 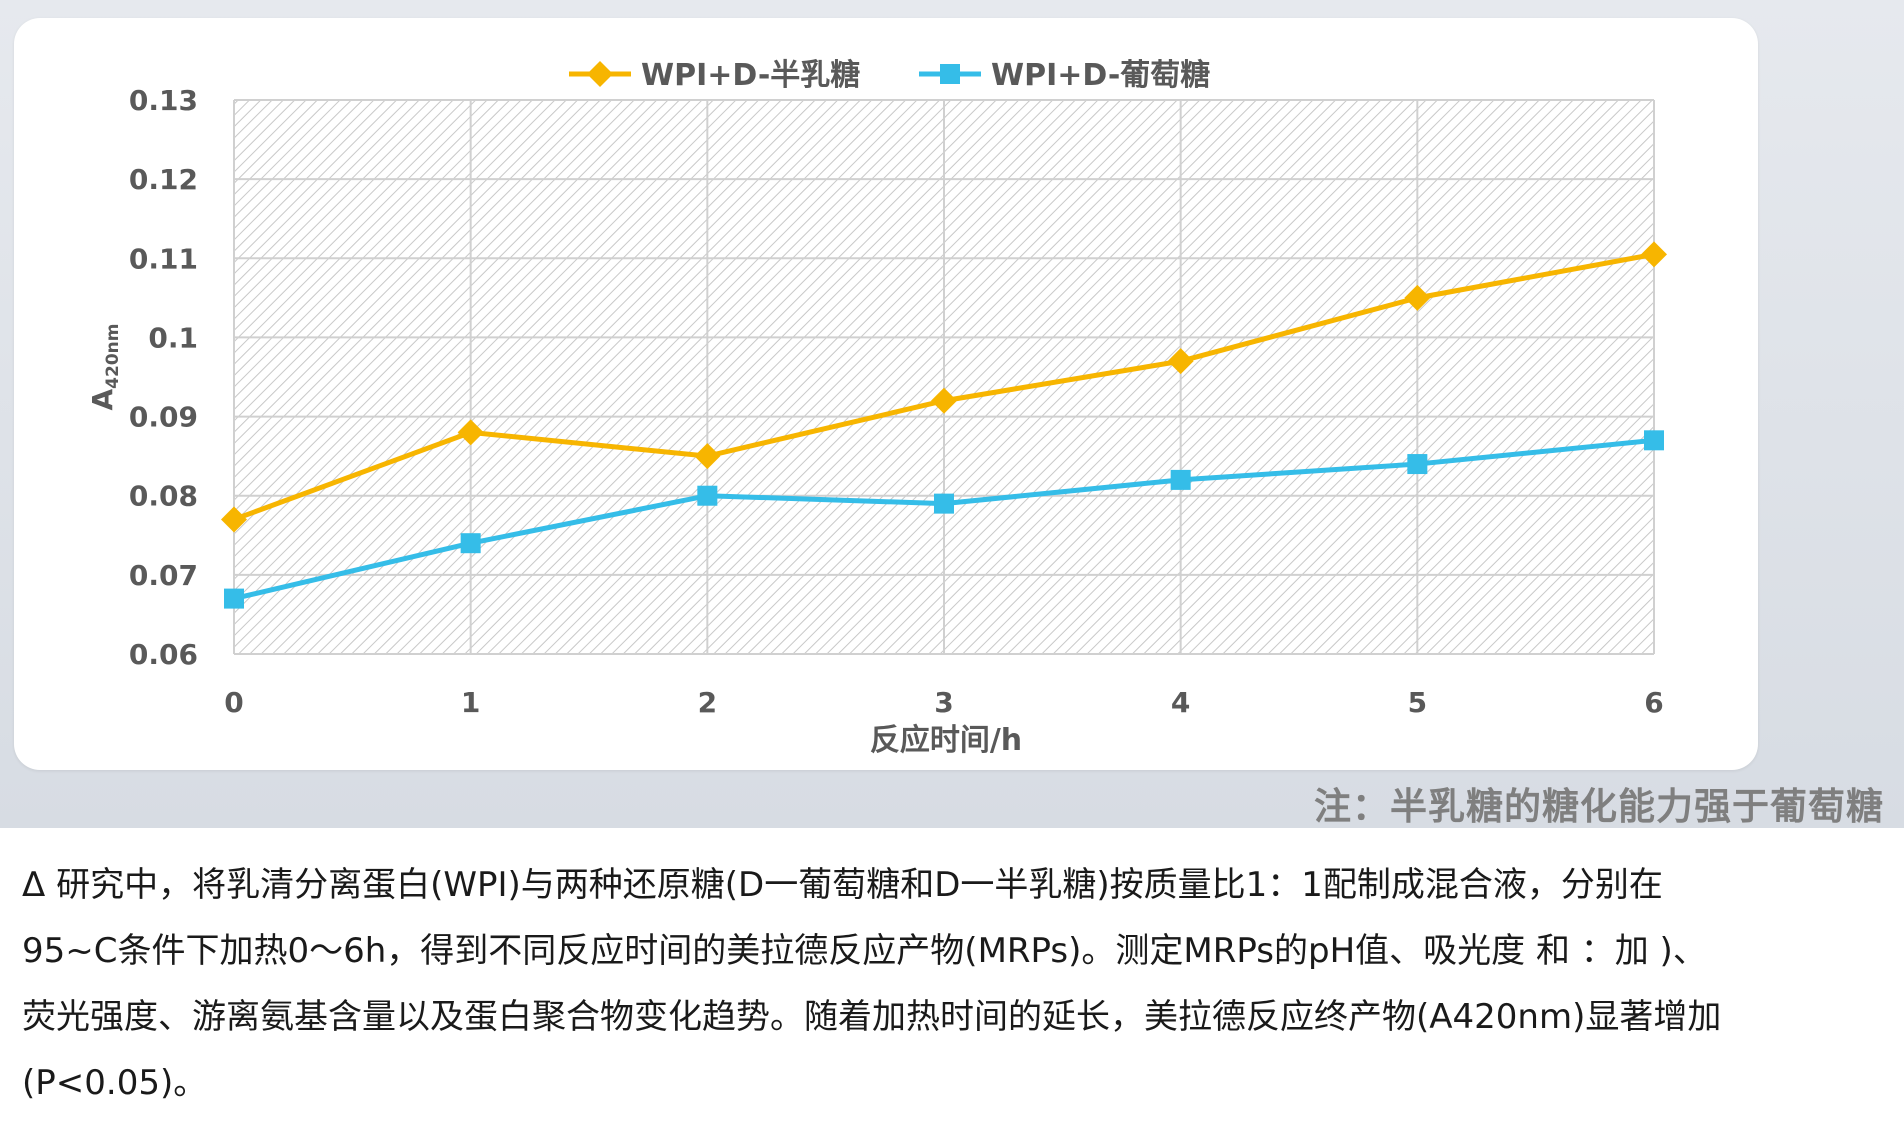 I want to click on legend-item: WPI+D-半乳糖, so click(x=714, y=75).